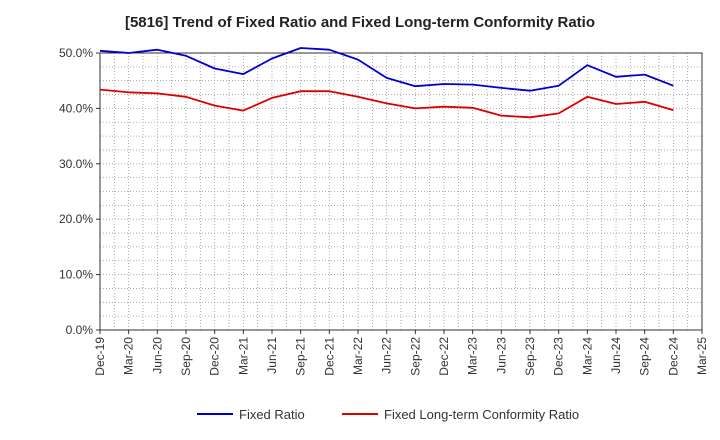 The width and height of the screenshot is (720, 440). Describe the element at coordinates (215, 356) in the screenshot. I see `x-tick-label: Dec-20` at that location.